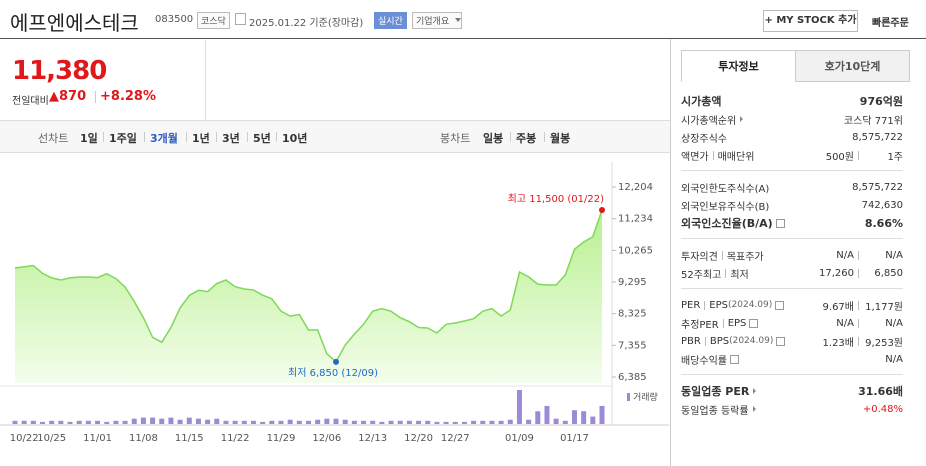 This screenshot has height=466, width=926. I want to click on row-value: 17,260 6,850, so click(861, 273).